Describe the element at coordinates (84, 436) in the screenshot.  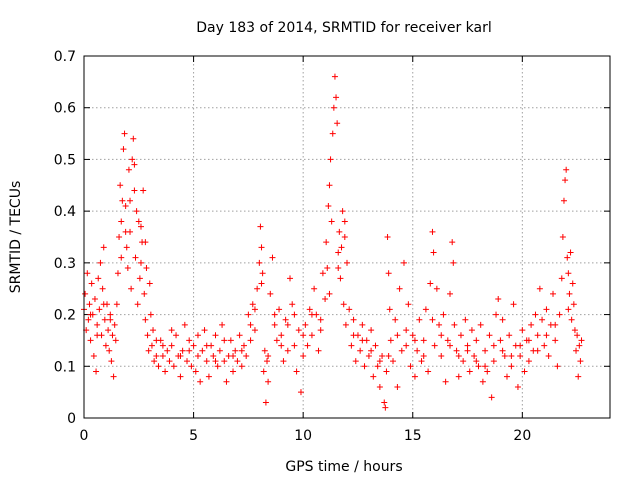
I see `x-tick-label: 0` at that location.